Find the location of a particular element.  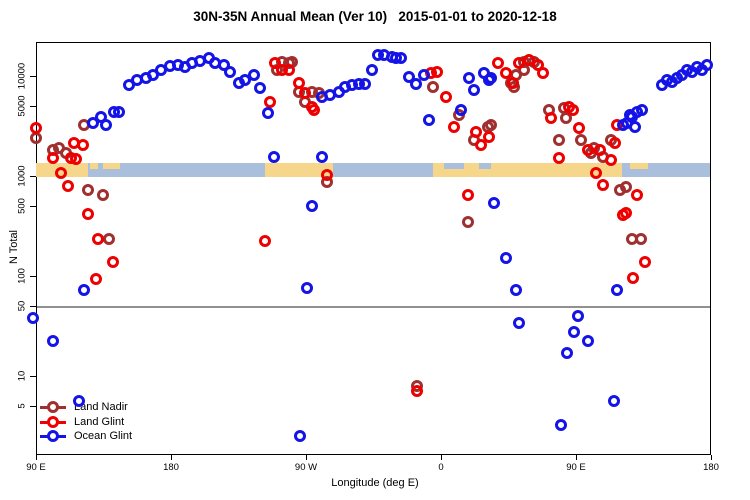

y-tick-label: 10000 is located at coordinates (22, 76).